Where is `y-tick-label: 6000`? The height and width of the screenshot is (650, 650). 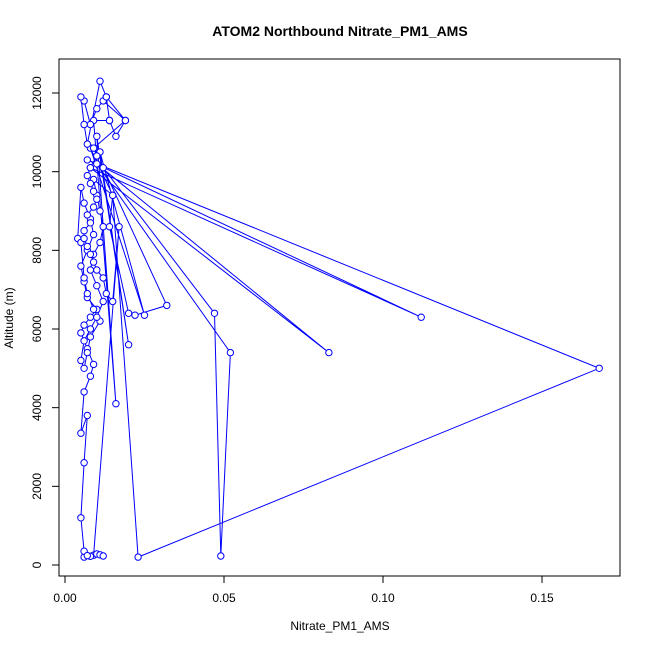
y-tick-label: 6000 is located at coordinates (37, 328).